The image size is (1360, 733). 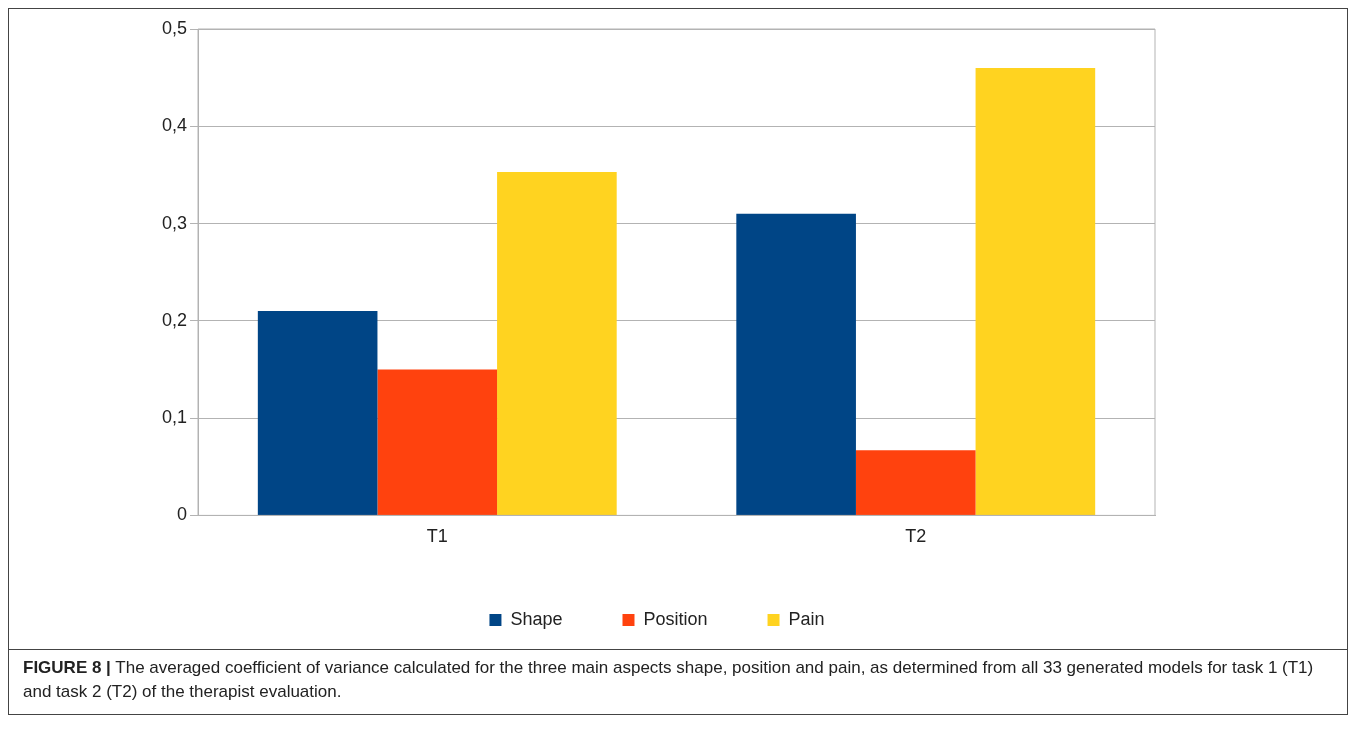 I want to click on y-tick-label: 0,2, so click(x=174, y=319).